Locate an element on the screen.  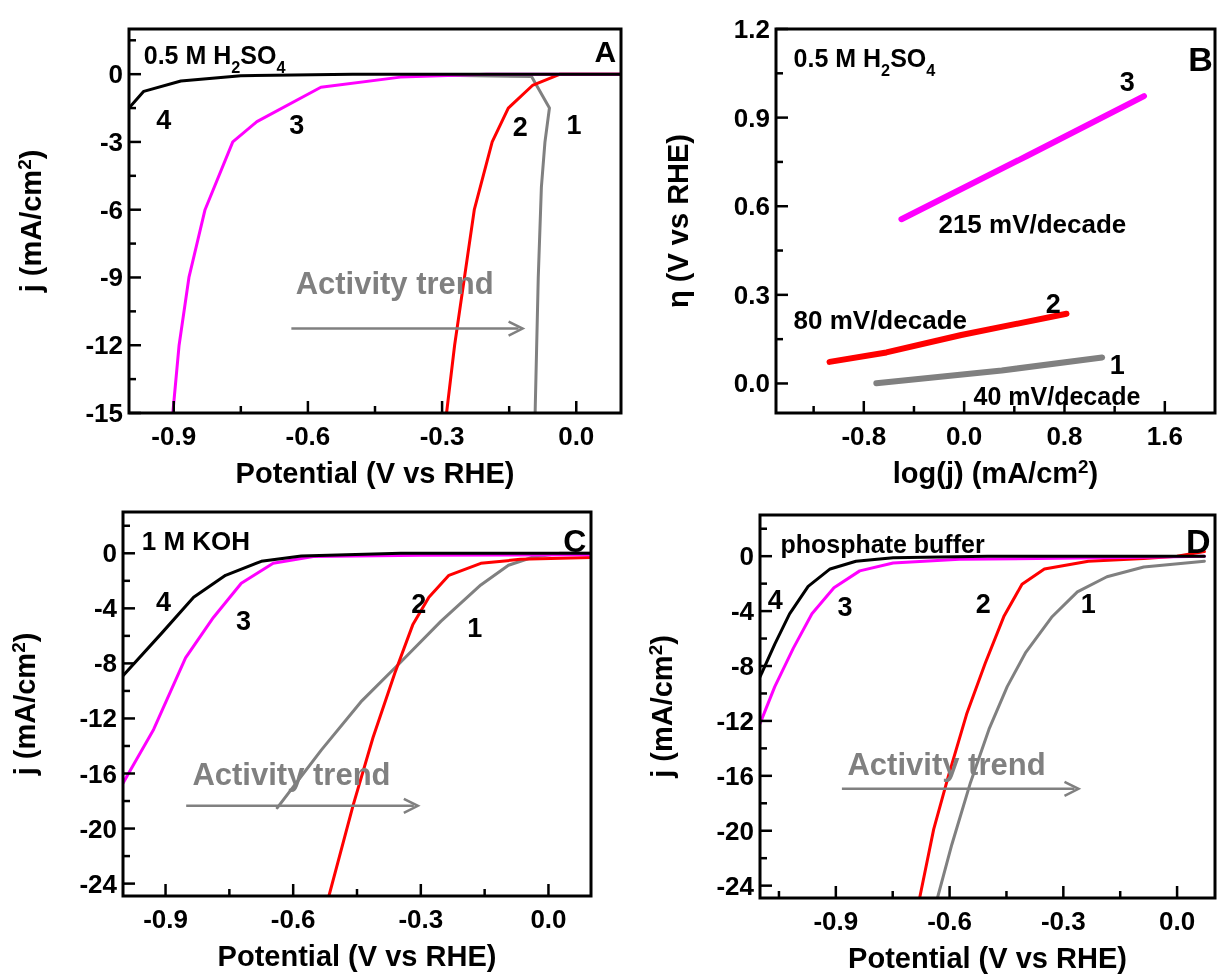
y-tick-label: 0.0 is located at coordinates (751, 383).